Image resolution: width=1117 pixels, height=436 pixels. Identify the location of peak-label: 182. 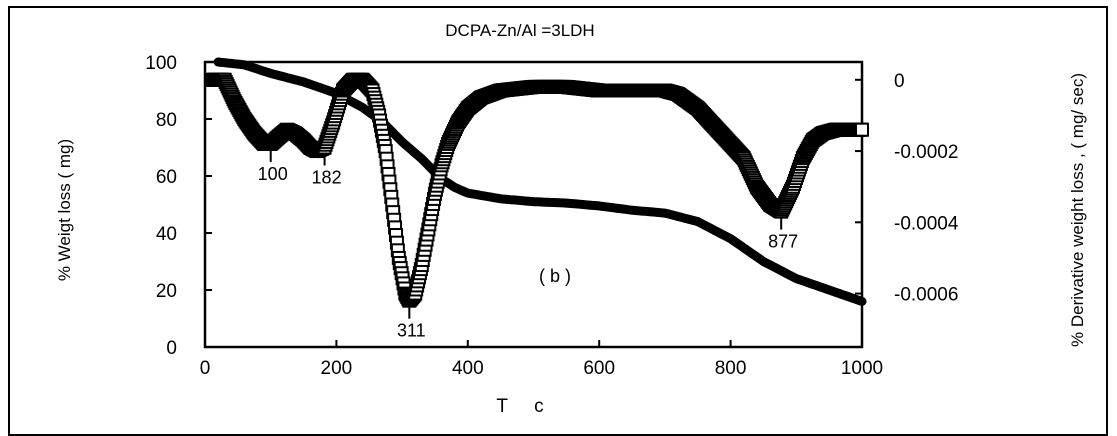
(327, 178).